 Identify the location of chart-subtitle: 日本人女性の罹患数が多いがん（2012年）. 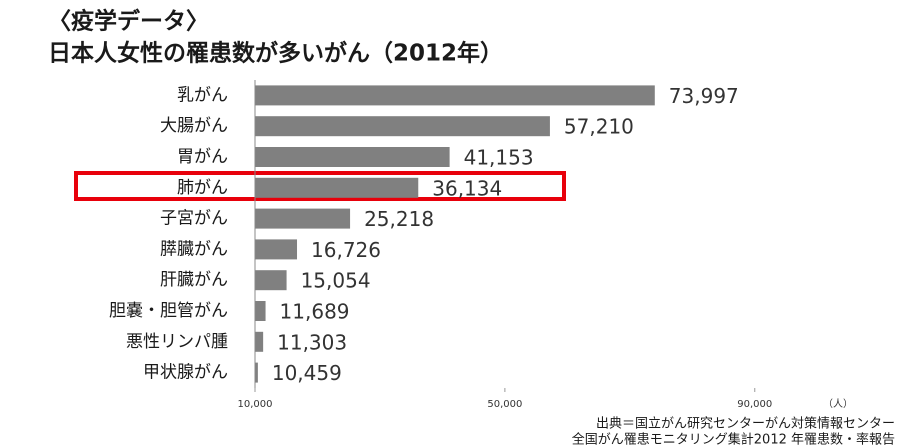
(275, 53).